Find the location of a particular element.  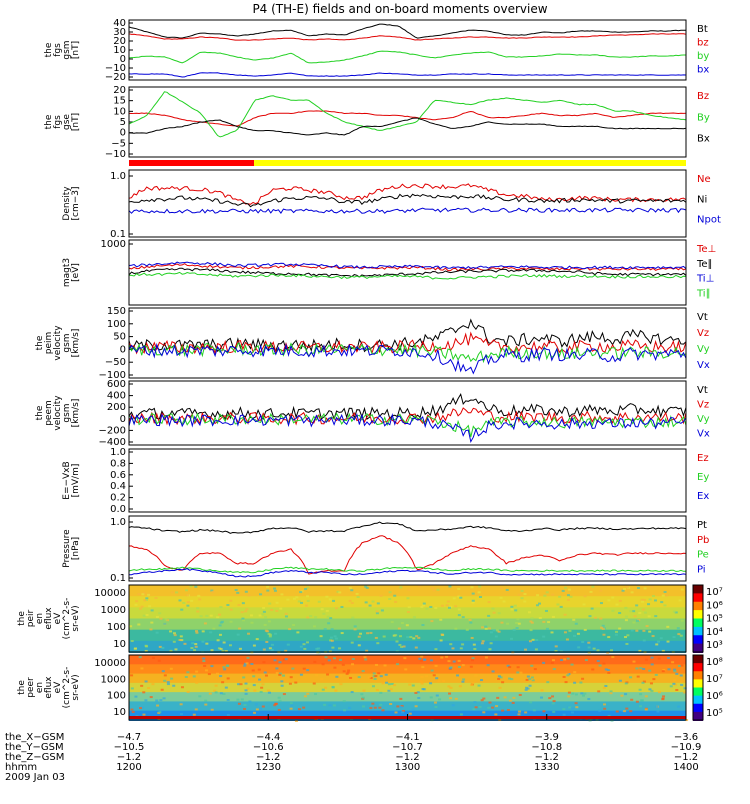

ylabel-line: the is located at coordinates (40, 412).